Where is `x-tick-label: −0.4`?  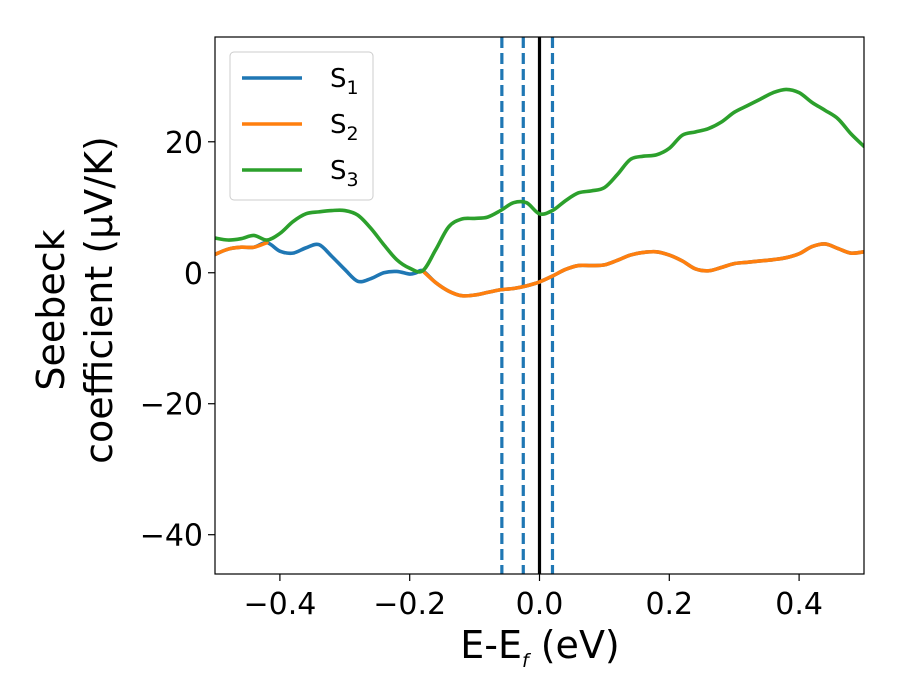
x-tick-label: −0.4 is located at coordinates (279, 604).